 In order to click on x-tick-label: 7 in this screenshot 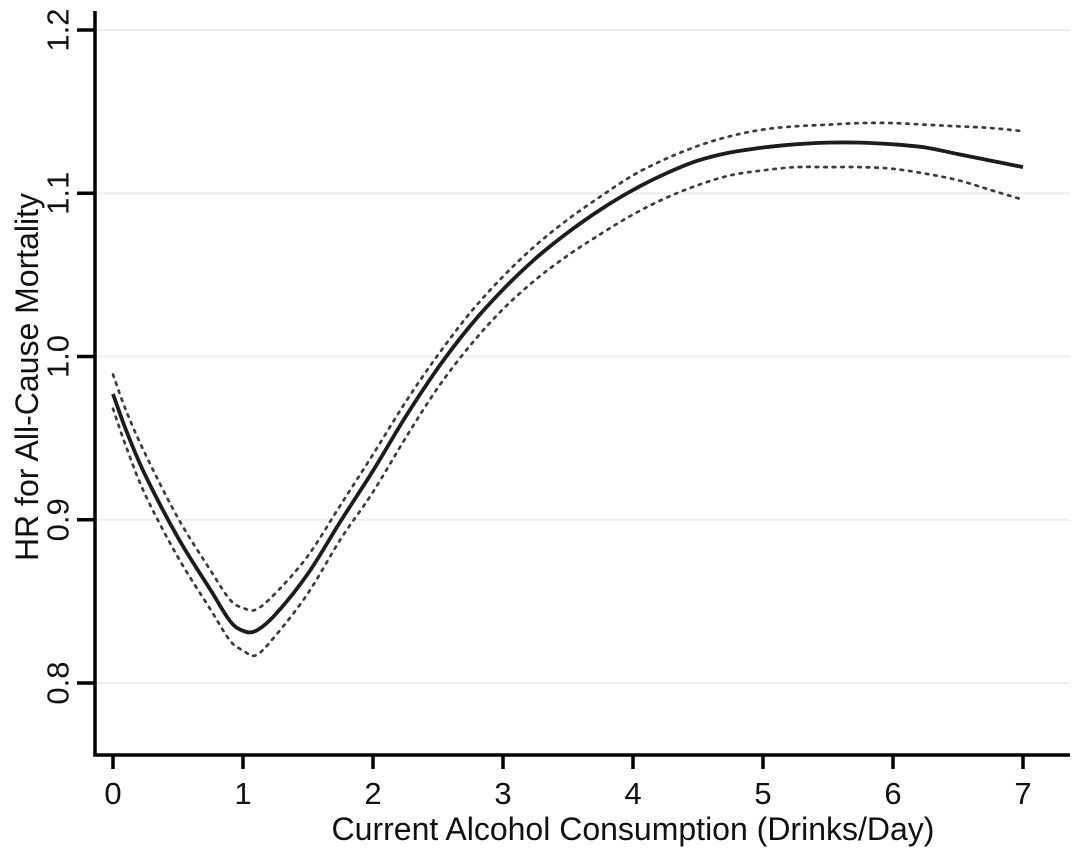, I will do `click(1022, 793)`.